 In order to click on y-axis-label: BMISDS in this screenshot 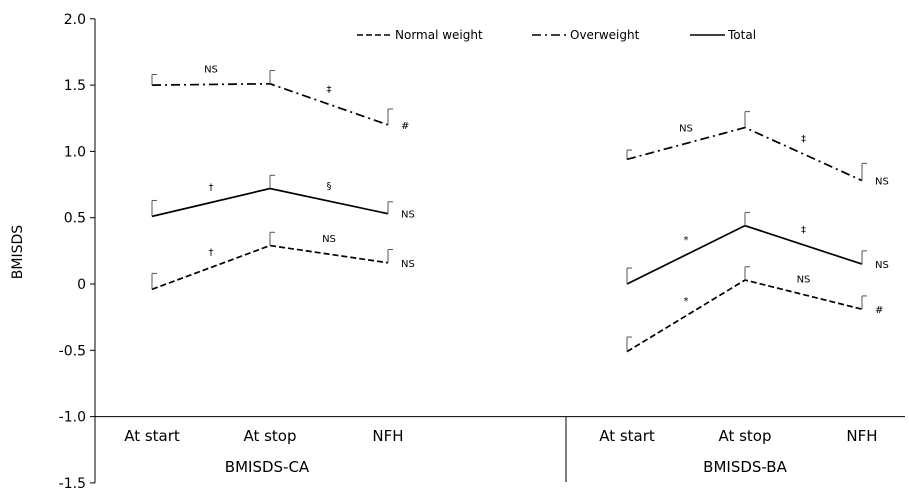, I will do `click(18, 252)`.